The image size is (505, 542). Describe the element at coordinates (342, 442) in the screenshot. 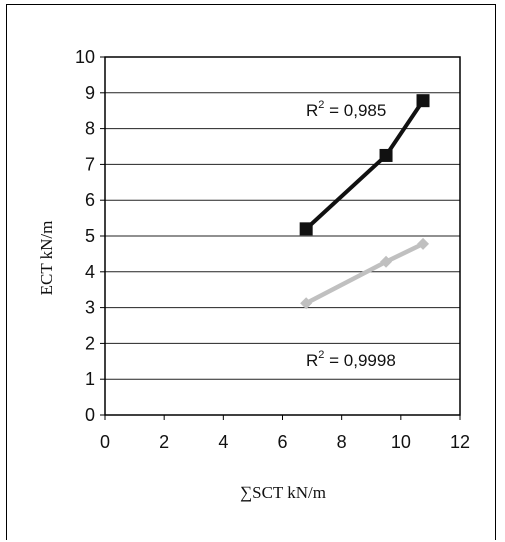

I see `x-tick-label-8: 8` at that location.